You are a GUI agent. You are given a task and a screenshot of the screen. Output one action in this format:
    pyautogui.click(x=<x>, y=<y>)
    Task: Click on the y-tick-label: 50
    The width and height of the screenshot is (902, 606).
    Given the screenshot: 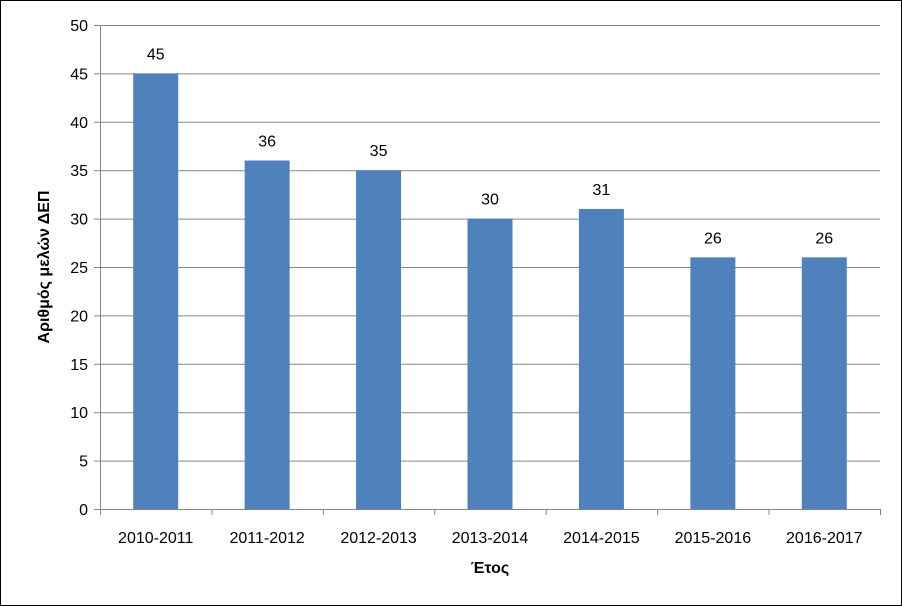 What is the action you would take?
    pyautogui.click(x=79, y=26)
    